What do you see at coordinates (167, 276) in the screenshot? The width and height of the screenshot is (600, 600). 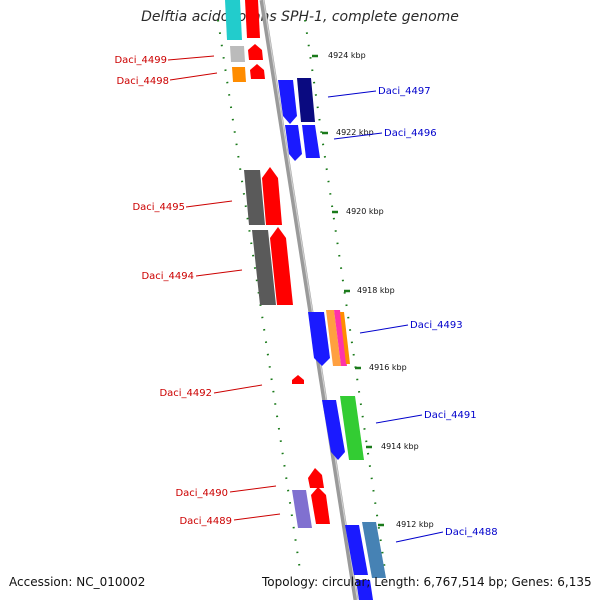 I see `gene-label: Daci_4494` at bounding box center [167, 276].